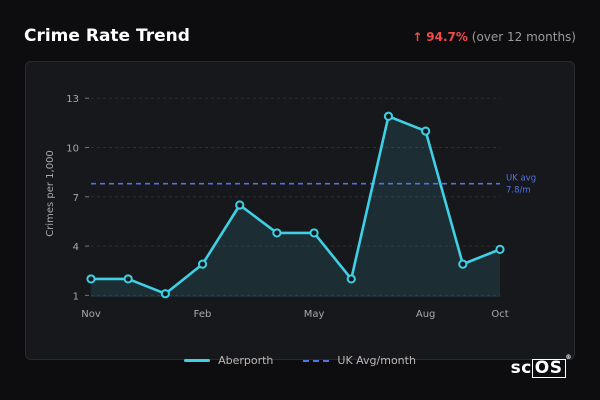  I want to click on x-tick-label: May, so click(314, 314).